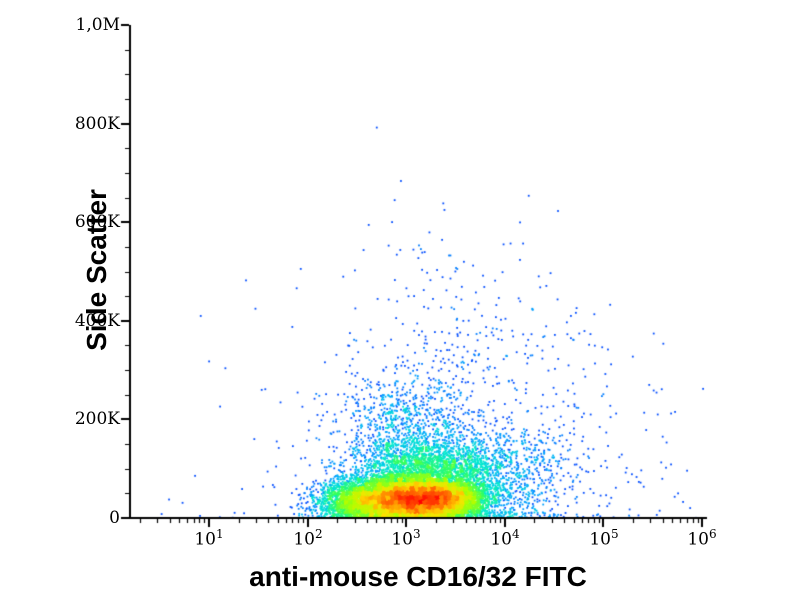 Image resolution: width=800 pixels, height=600 pixels. I want to click on x-tick-label-10e1: 10¹, so click(209, 538).